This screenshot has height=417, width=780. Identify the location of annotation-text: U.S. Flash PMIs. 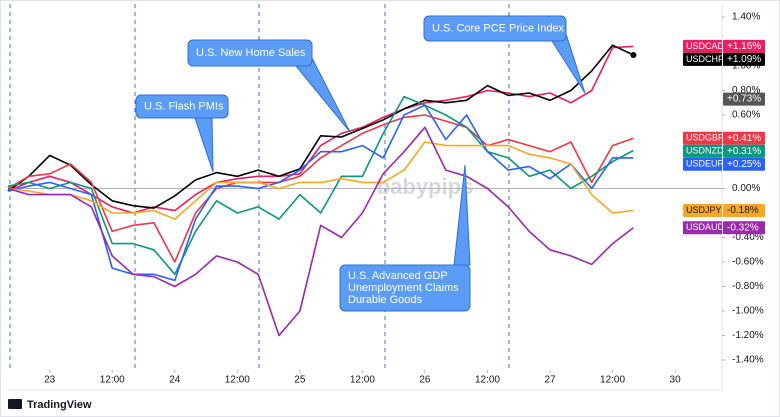
(184, 106).